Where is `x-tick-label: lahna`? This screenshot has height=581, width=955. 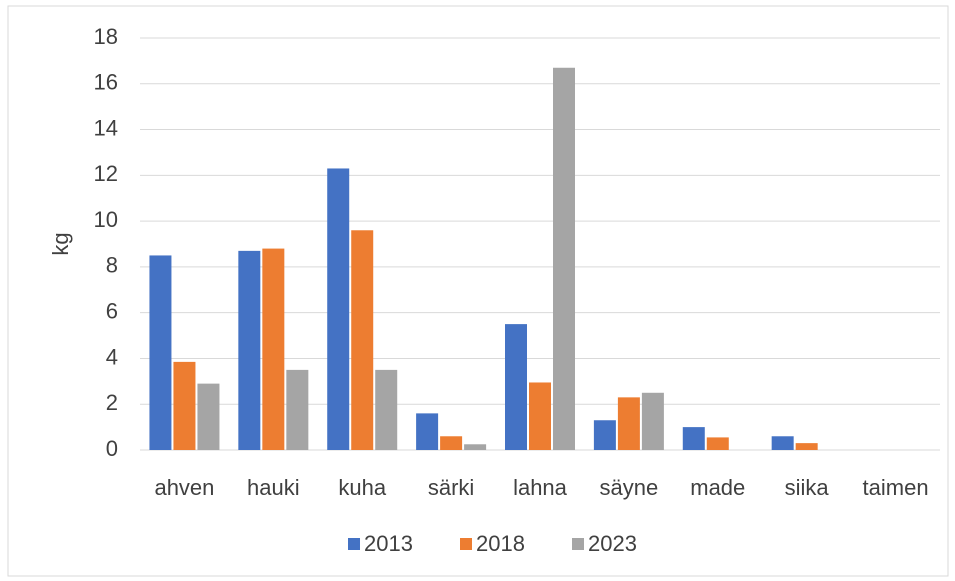 x-tick-label: lahna is located at coordinates (540, 487).